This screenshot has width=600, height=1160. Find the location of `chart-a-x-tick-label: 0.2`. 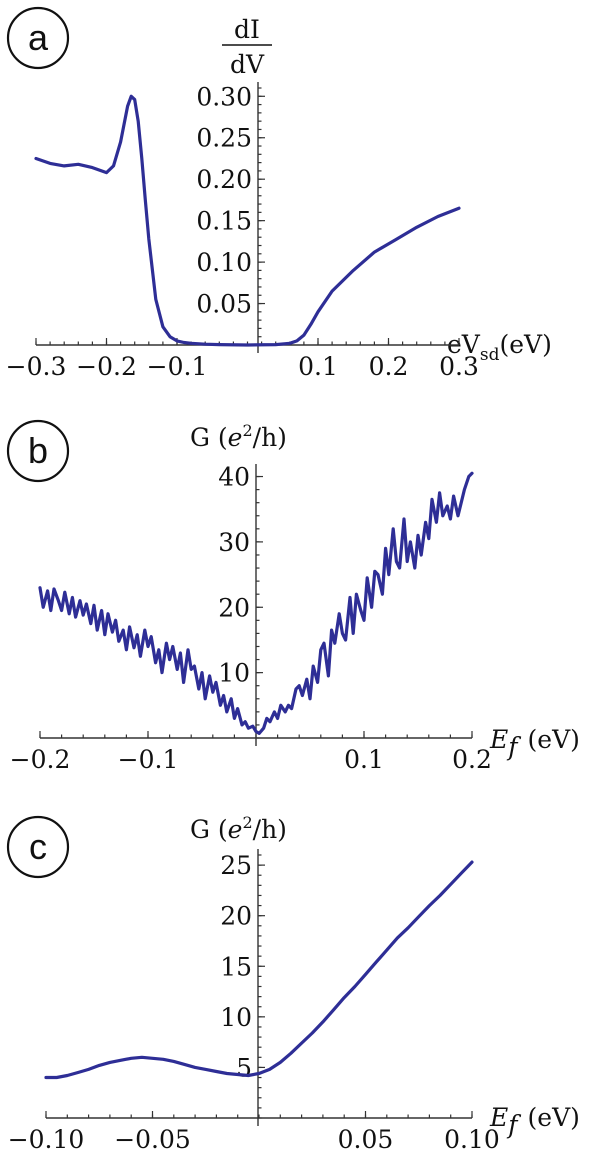

chart-a-x-tick-label: 0.2 is located at coordinates (389, 366).